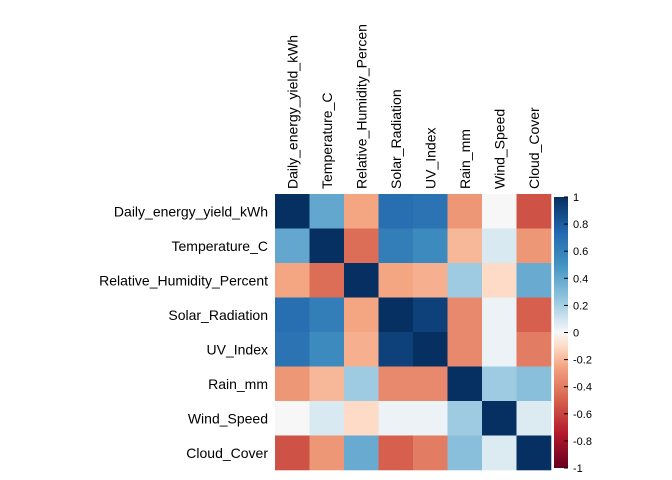 This screenshot has width=672, height=480. Describe the element at coordinates (465, 159) in the screenshot. I see `column-label: Rain_mm` at that location.